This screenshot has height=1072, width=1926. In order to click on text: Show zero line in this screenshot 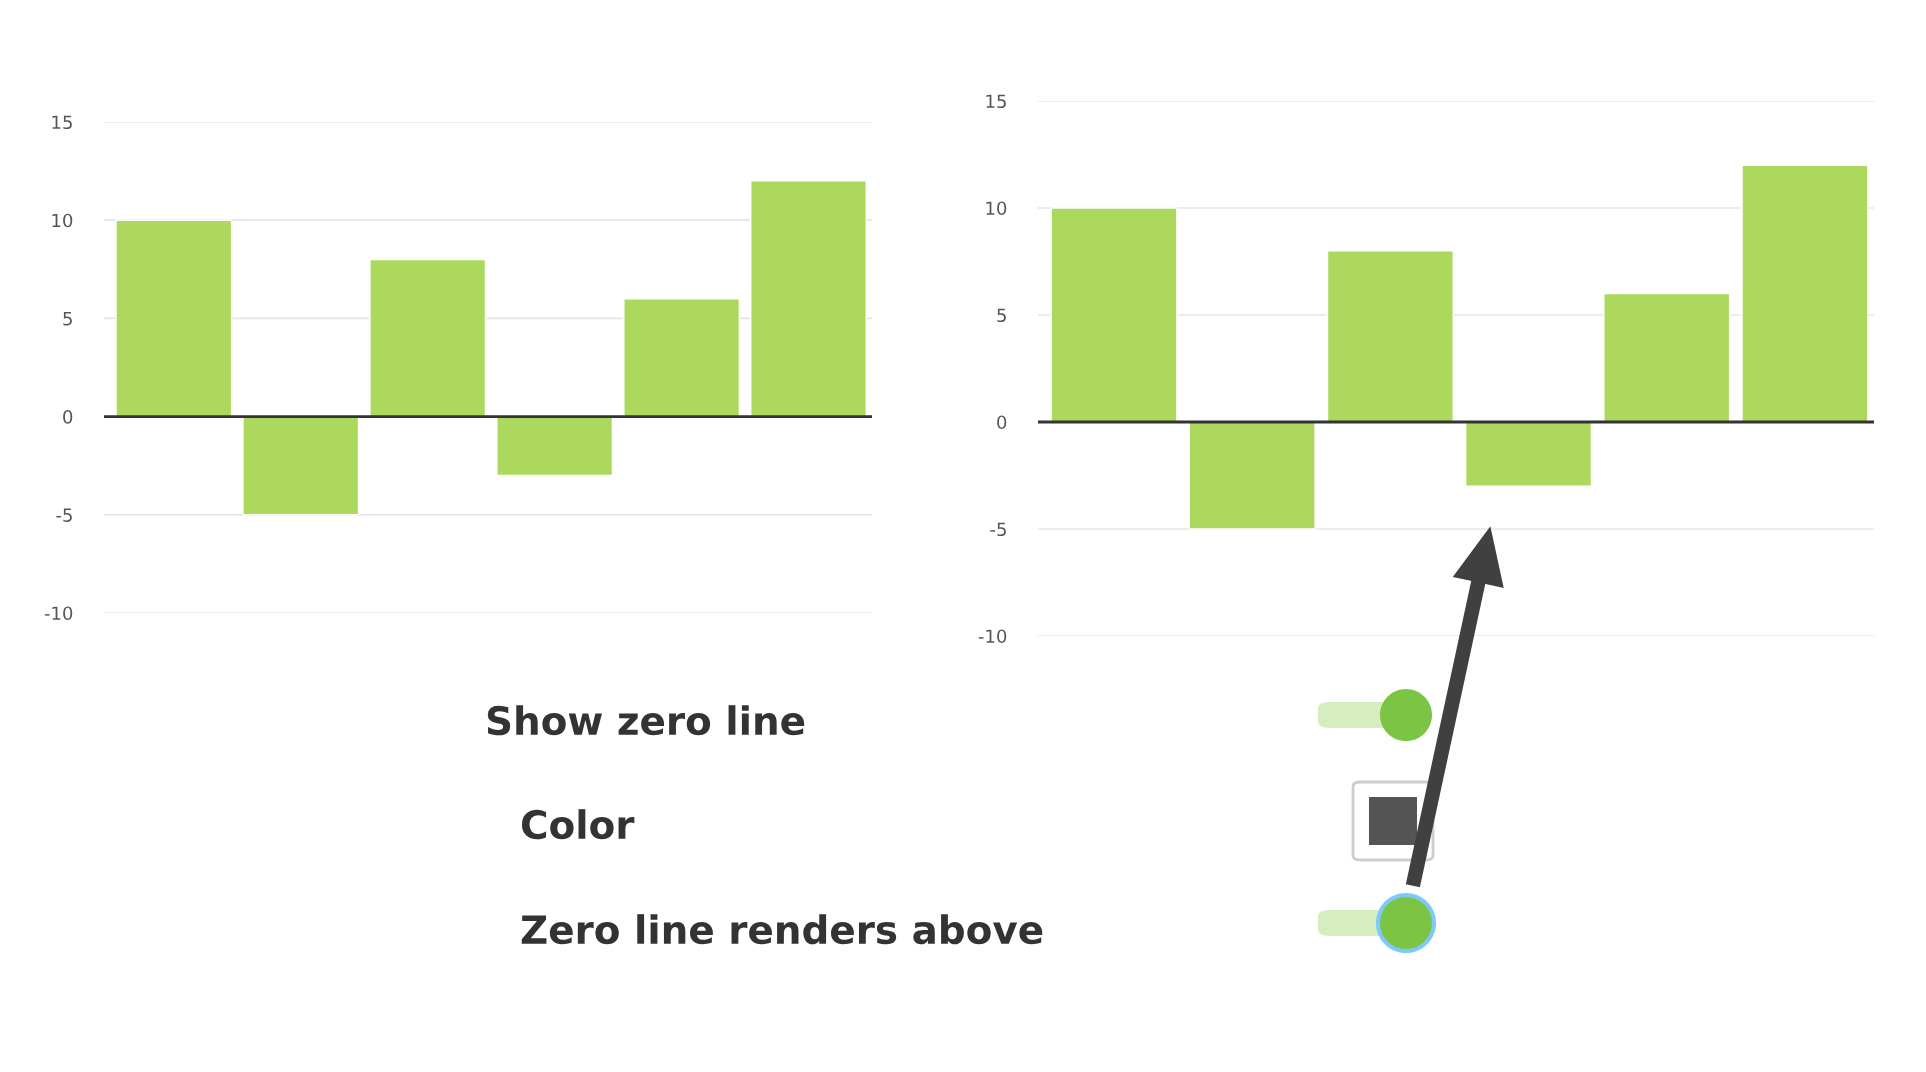, I will do `click(646, 720)`.